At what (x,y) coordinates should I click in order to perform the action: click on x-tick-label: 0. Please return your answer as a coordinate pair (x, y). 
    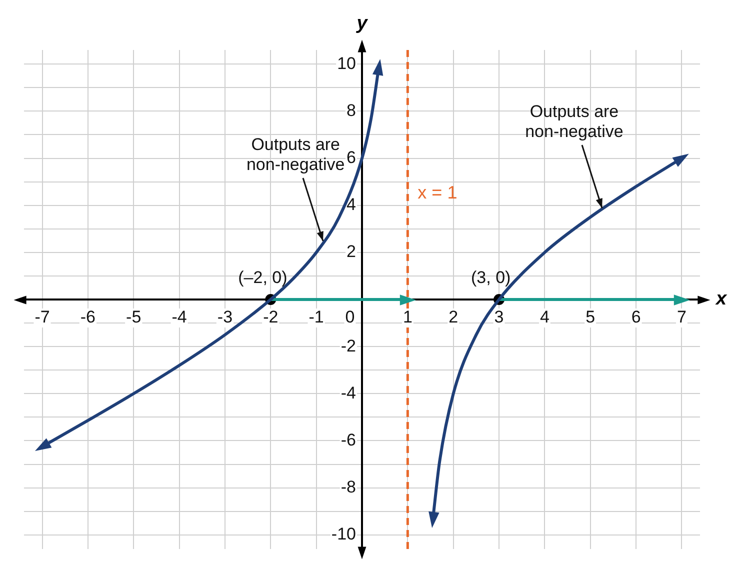
    Looking at the image, I should click on (350, 317).